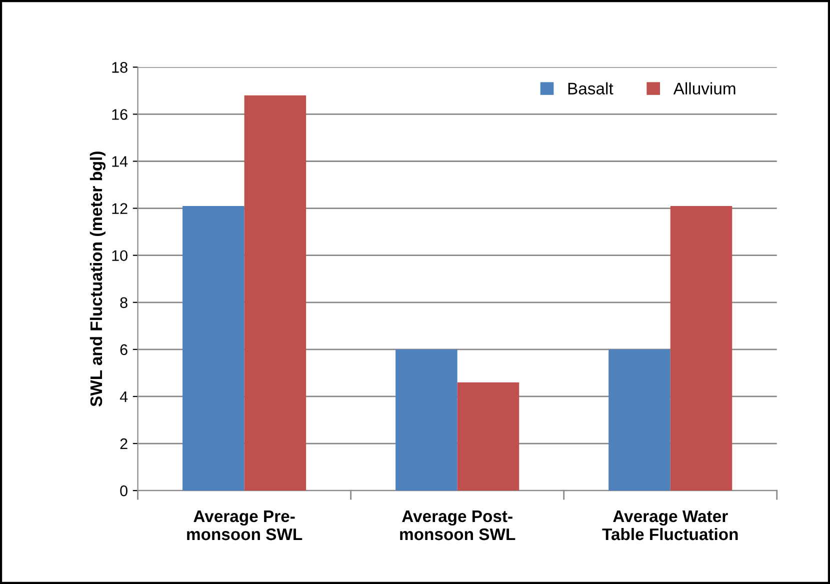 Image resolution: width=830 pixels, height=584 pixels. I want to click on y-tick-label: 8, so click(124, 302).